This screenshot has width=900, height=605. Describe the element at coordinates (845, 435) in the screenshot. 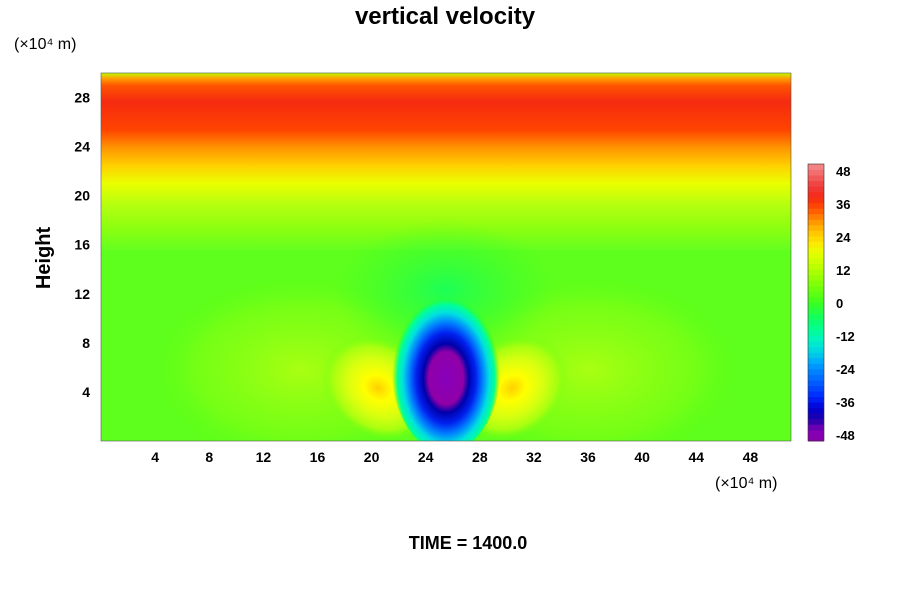

I see `colorbar-tick-label: -48` at that location.